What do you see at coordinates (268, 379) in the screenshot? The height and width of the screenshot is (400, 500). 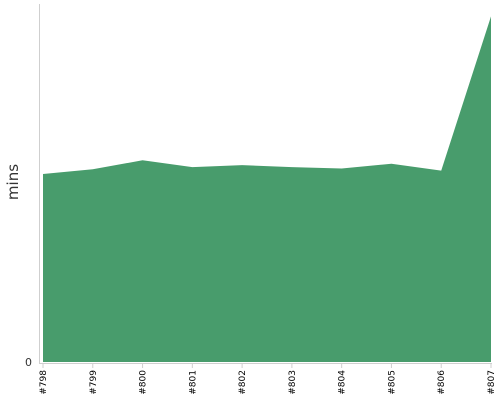 I see `x-ticks: #798 #799 #800 #801 #802 #803 #804 #805 #806 #807` at bounding box center [268, 379].